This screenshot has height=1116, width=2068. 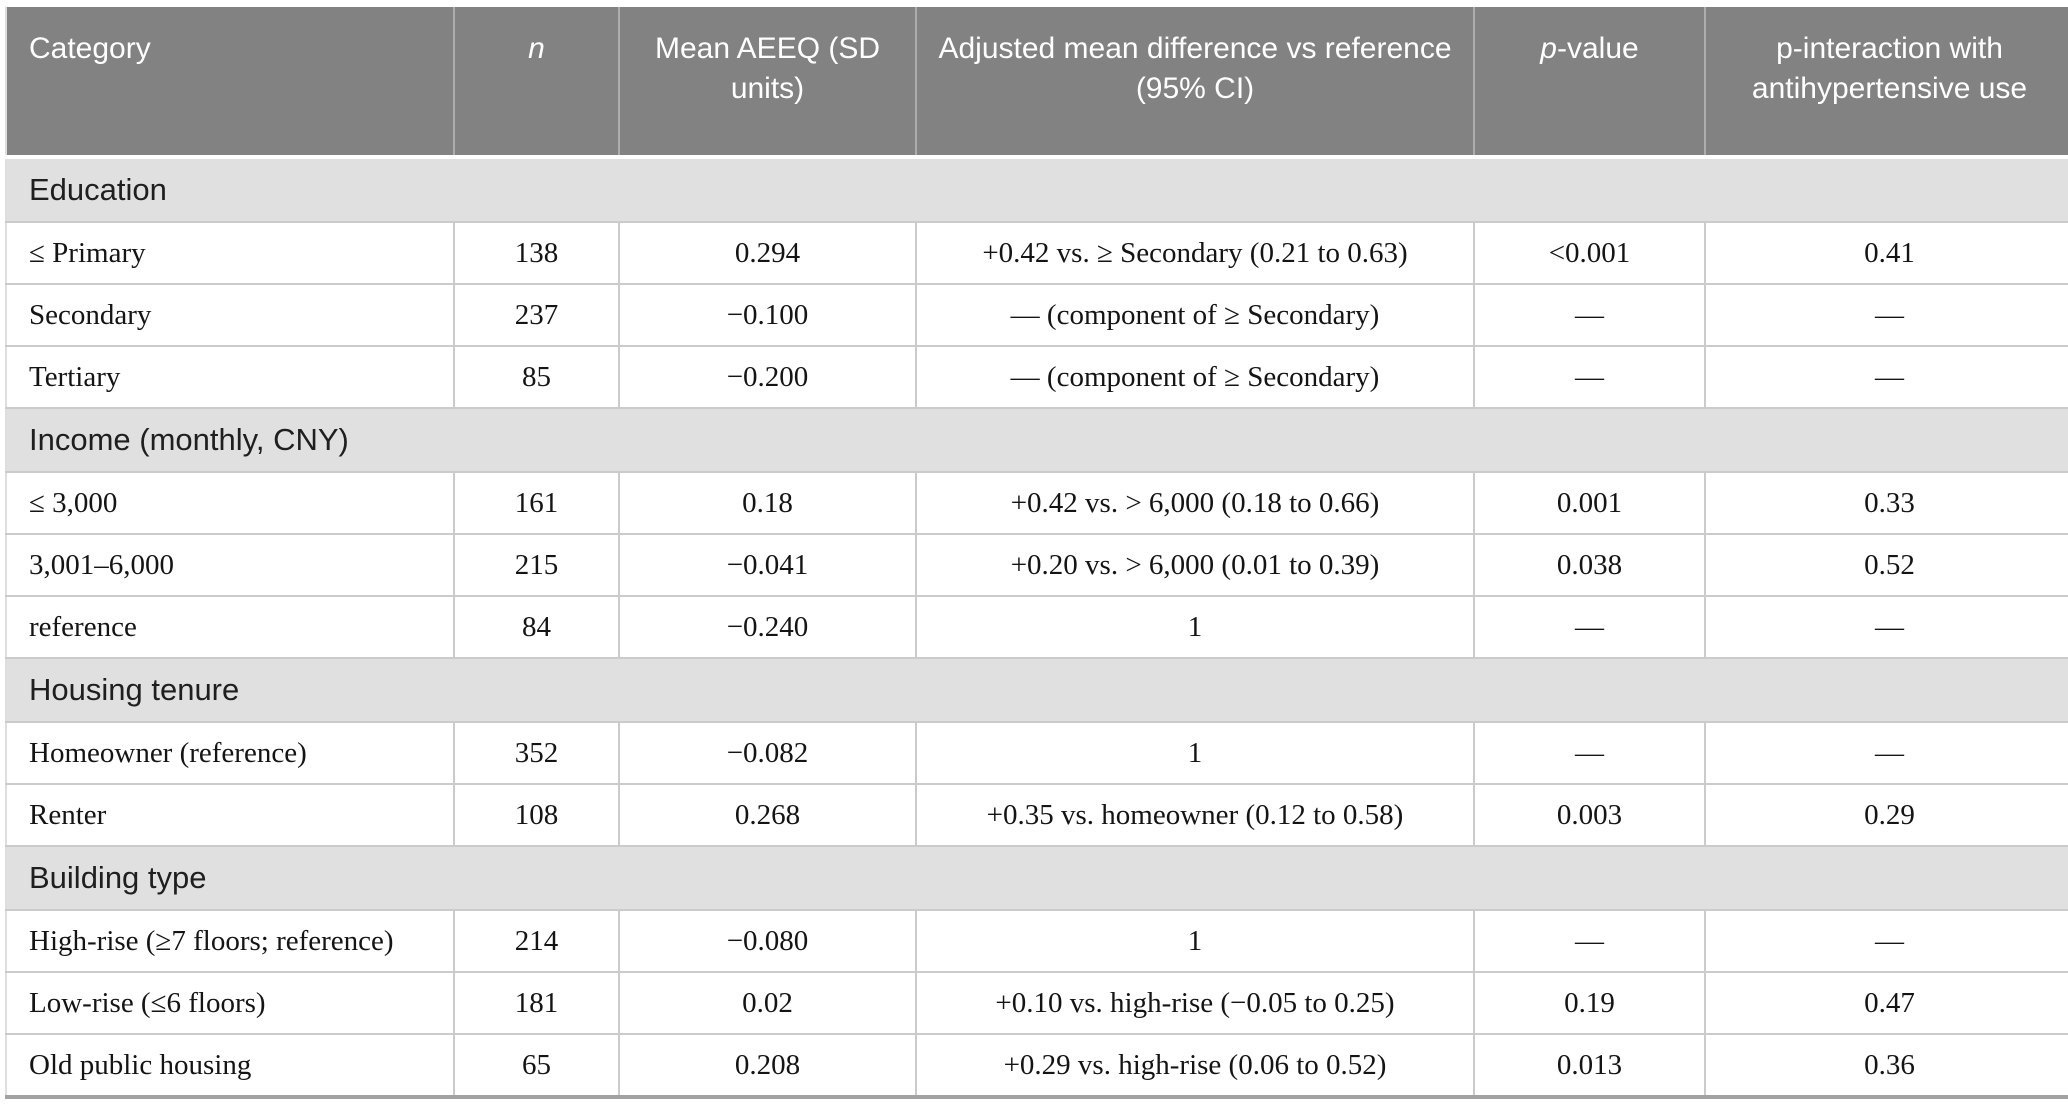 What do you see at coordinates (768, 1003) in the screenshot?
I see `value-cell-mean-aeeq: 0.02` at bounding box center [768, 1003].